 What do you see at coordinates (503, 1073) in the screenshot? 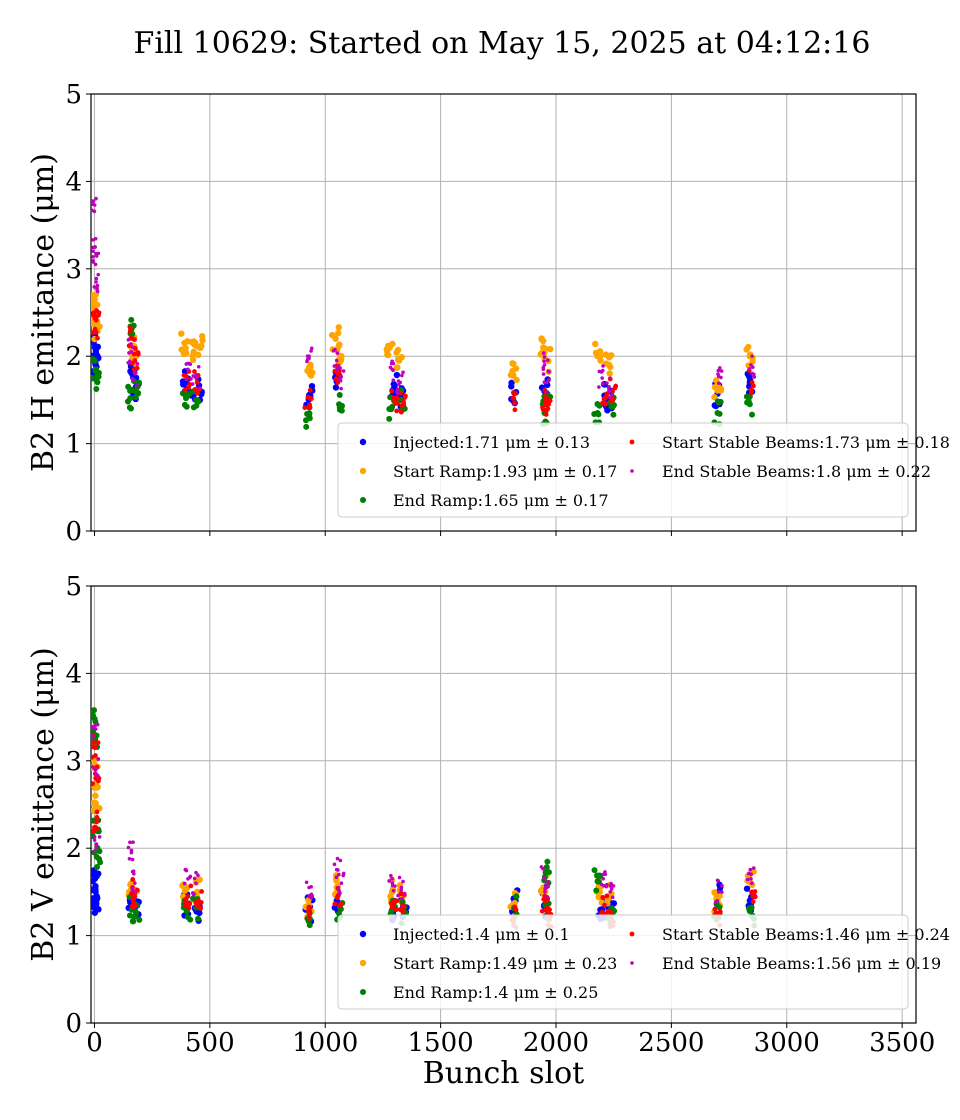
I see `x-axis-label: Bunch slot` at bounding box center [503, 1073].